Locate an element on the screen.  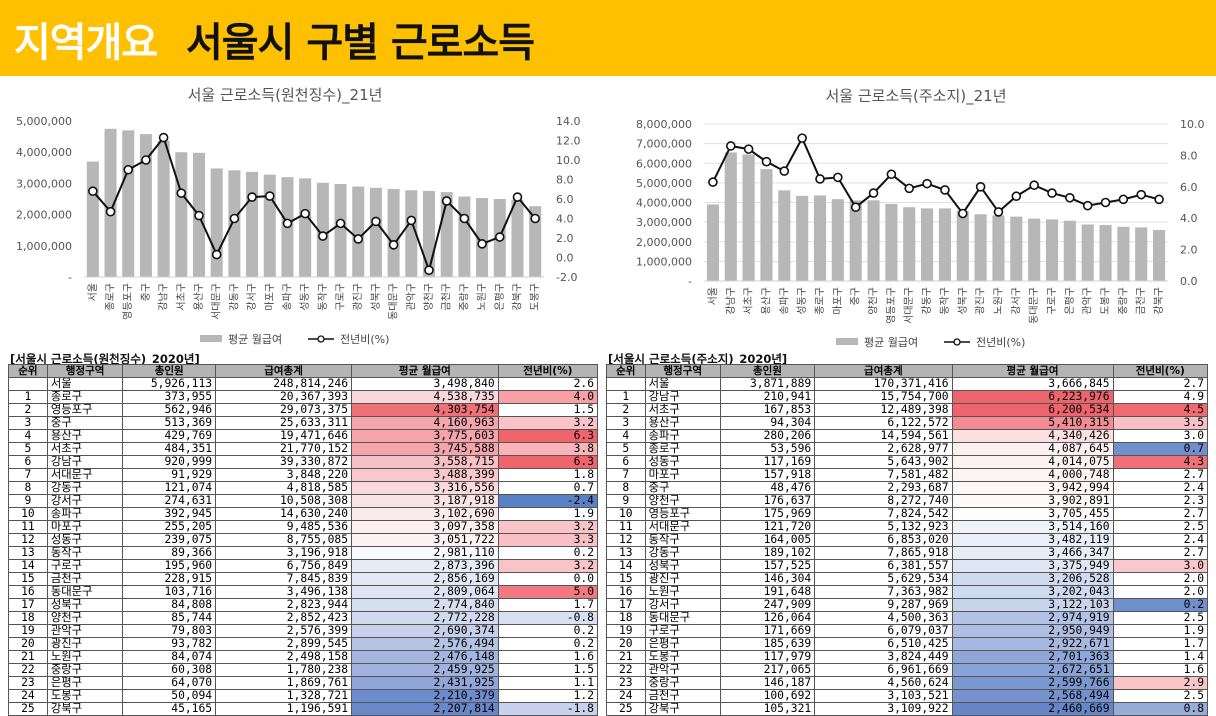
table-cell: 13 is located at coordinates (626, 553).